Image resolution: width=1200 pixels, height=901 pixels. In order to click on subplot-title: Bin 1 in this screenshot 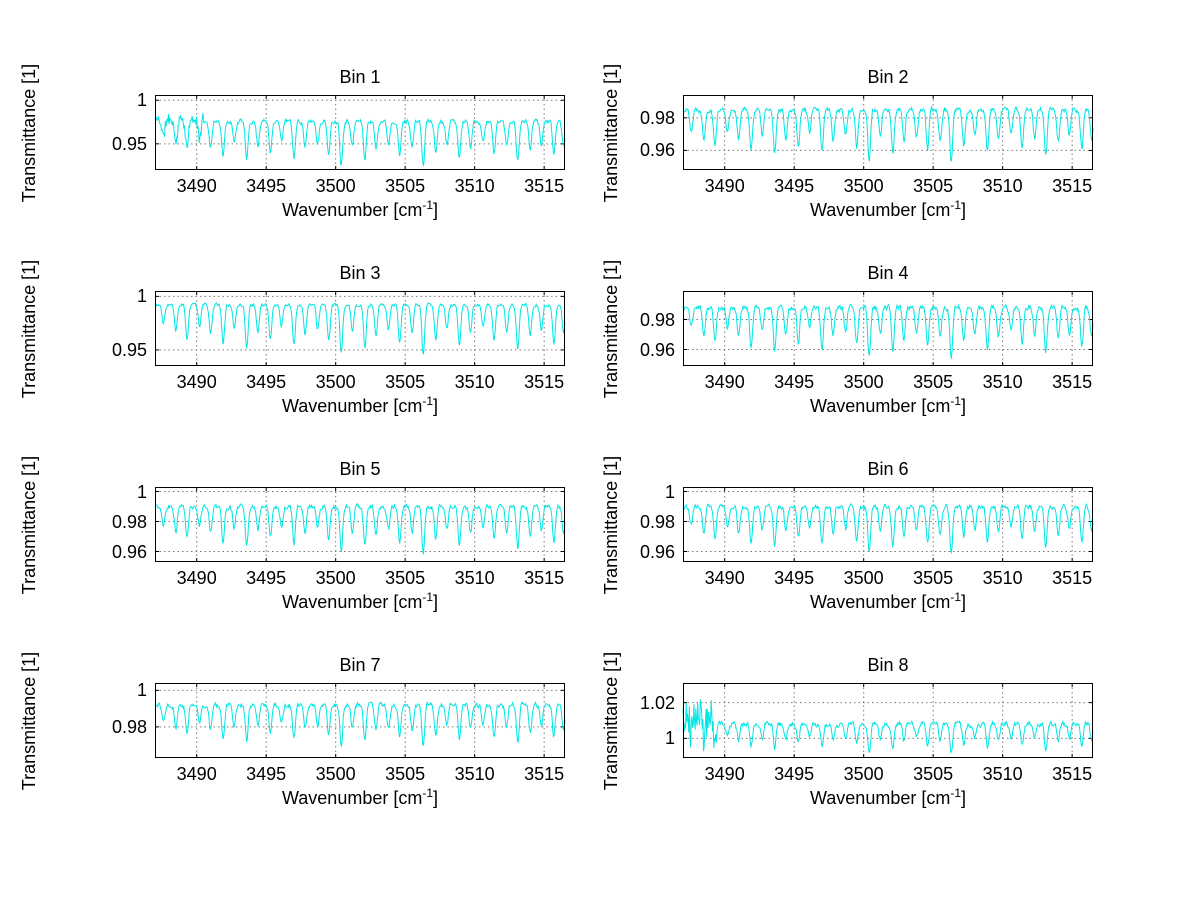, I will do `click(360, 77)`.